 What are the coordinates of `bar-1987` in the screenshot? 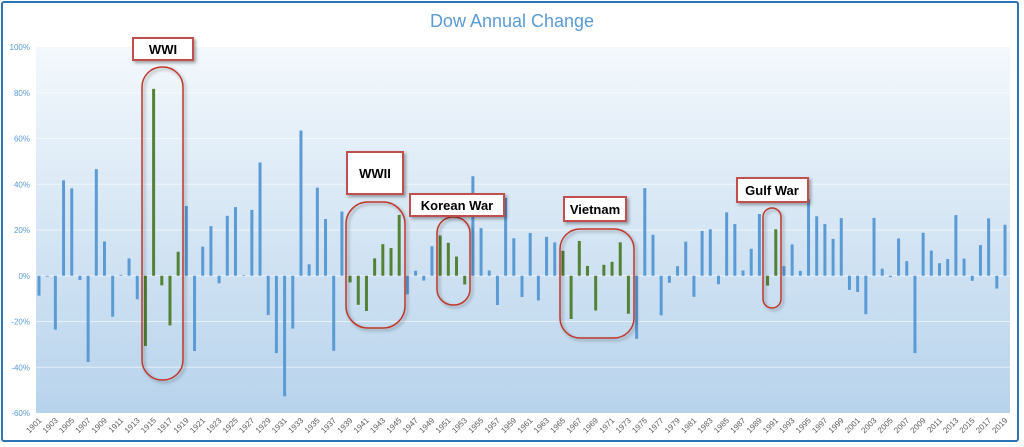 It's located at (743, 273).